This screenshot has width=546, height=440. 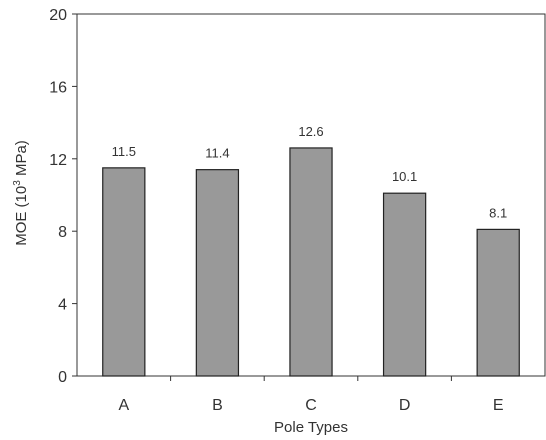 What do you see at coordinates (124, 272) in the screenshot?
I see `bar-a` at bounding box center [124, 272].